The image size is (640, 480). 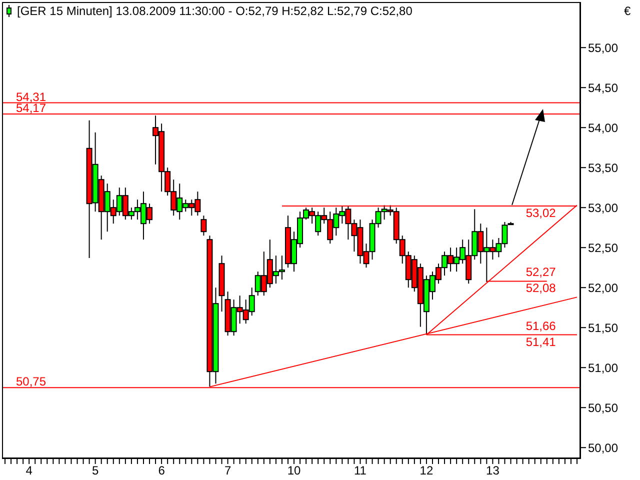 I want to click on annotation: 51,66, so click(x=541, y=325).